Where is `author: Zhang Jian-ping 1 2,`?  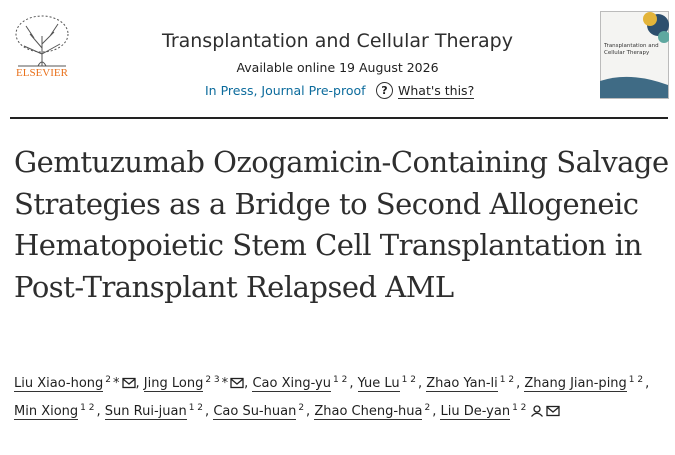
author: Zhang Jian-ping 1 2, is located at coordinates (587, 383).